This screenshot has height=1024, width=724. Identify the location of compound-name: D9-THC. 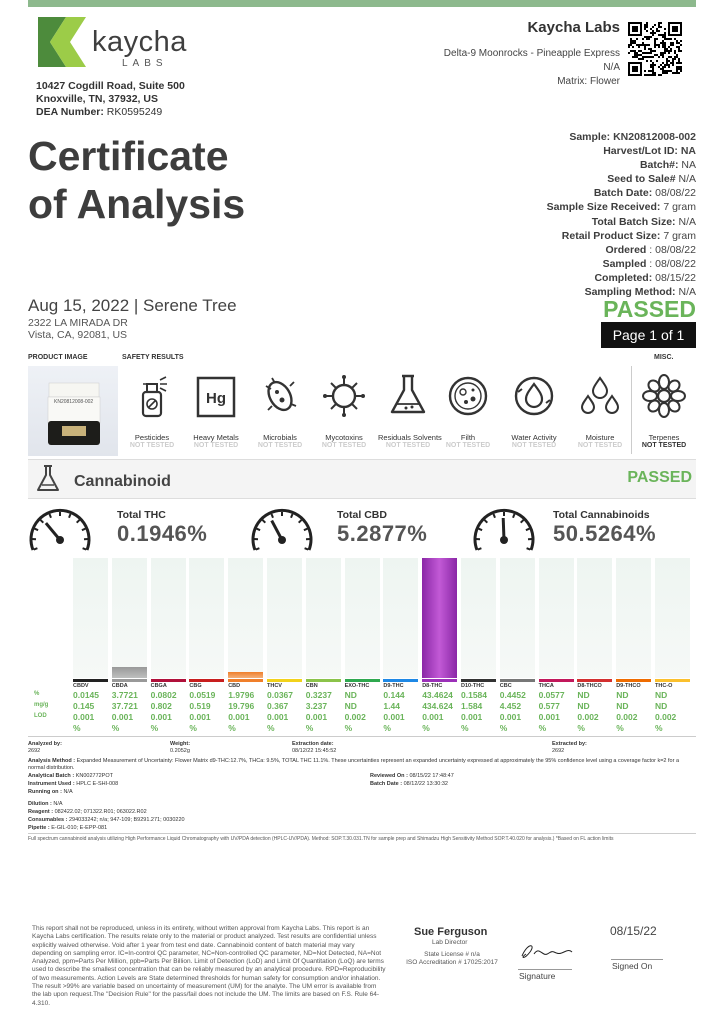
(393, 686).